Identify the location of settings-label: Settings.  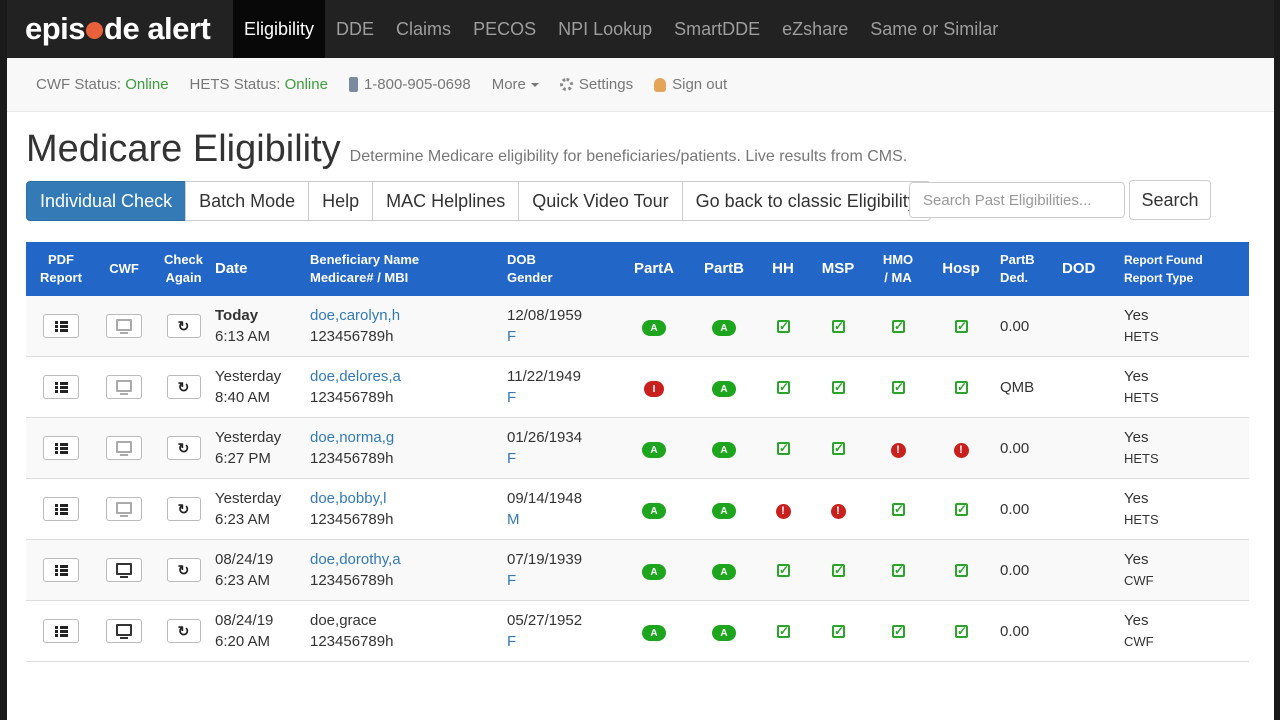
(606, 84).